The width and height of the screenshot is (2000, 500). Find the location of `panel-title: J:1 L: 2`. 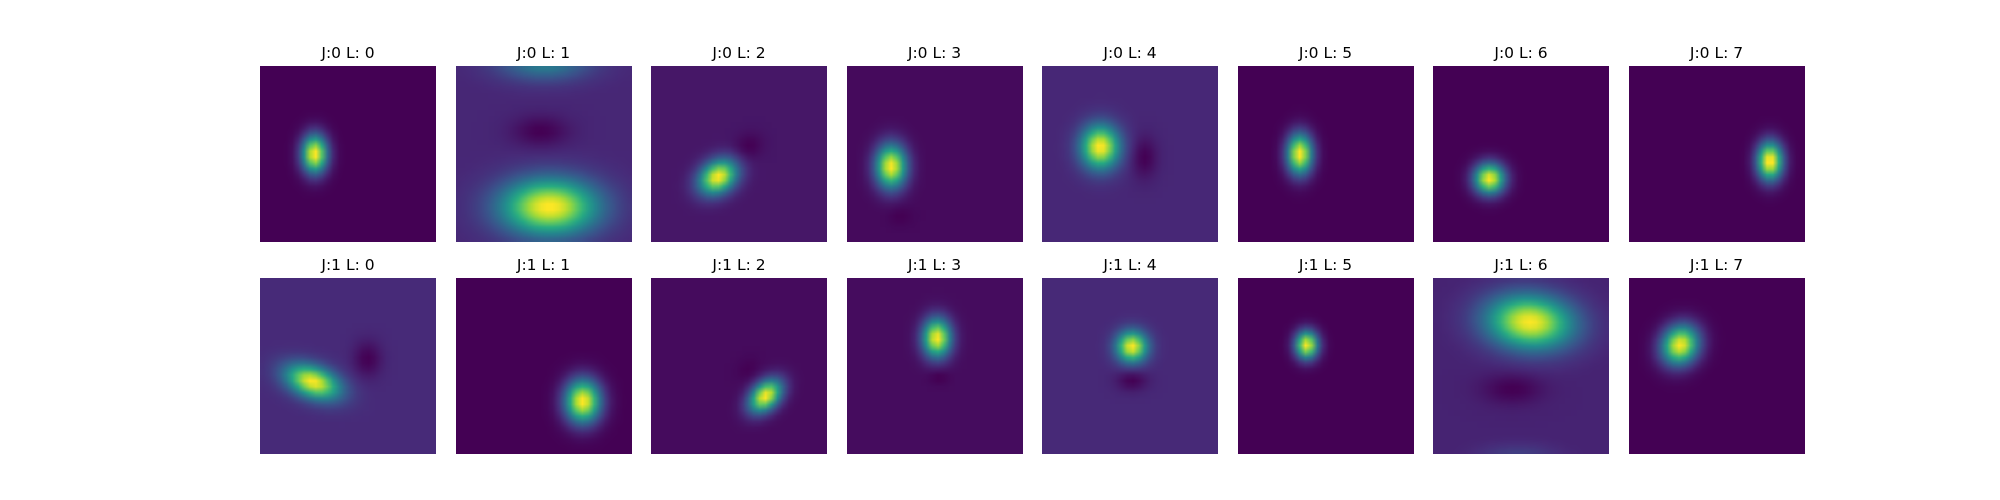

panel-title: J:1 L: 2 is located at coordinates (739, 265).